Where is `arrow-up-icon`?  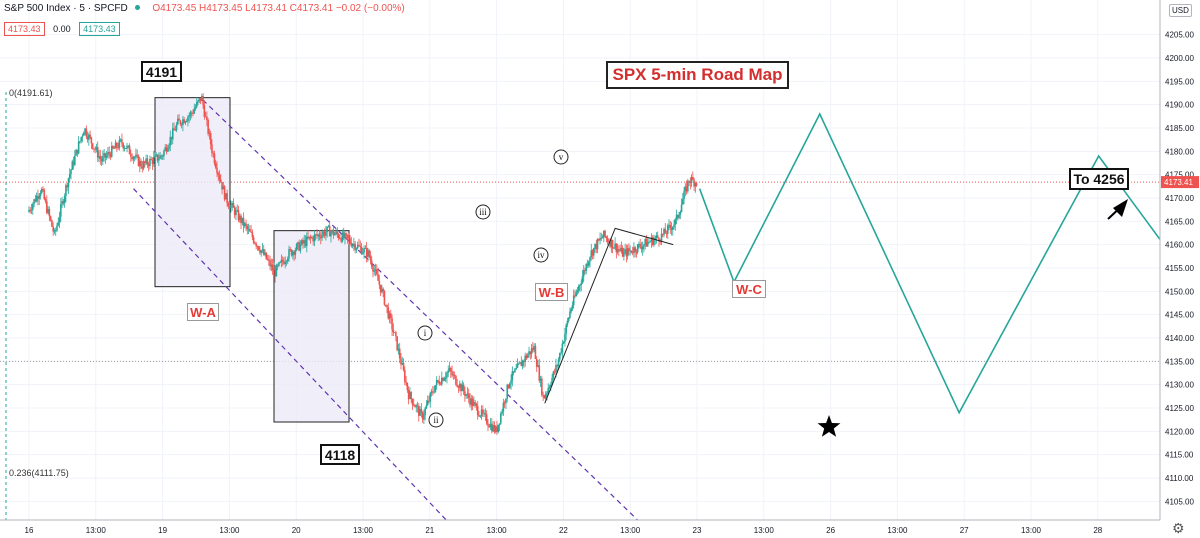 arrow-up-icon is located at coordinates (1120, 208).